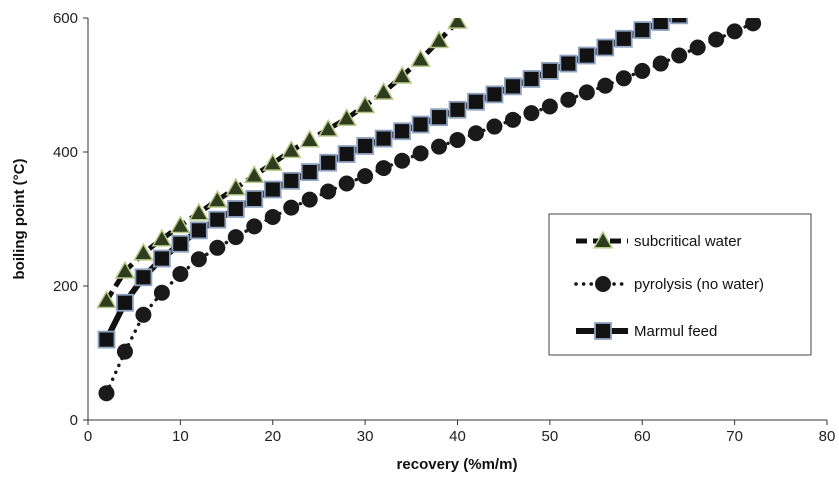  What do you see at coordinates (65, 152) in the screenshot?
I see `y-tick-label: 400` at bounding box center [65, 152].